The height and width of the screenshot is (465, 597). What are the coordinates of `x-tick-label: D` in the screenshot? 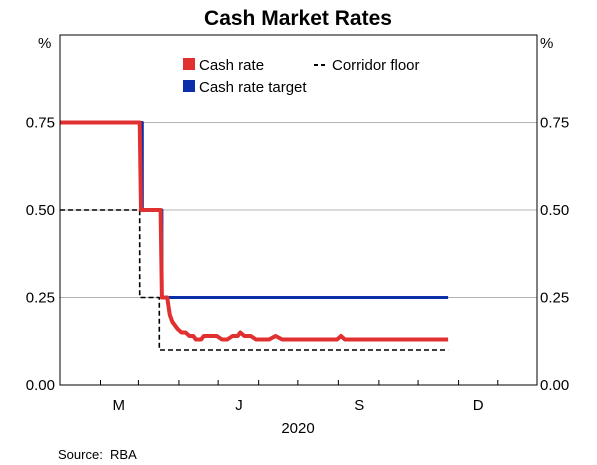 It's located at (478, 405).